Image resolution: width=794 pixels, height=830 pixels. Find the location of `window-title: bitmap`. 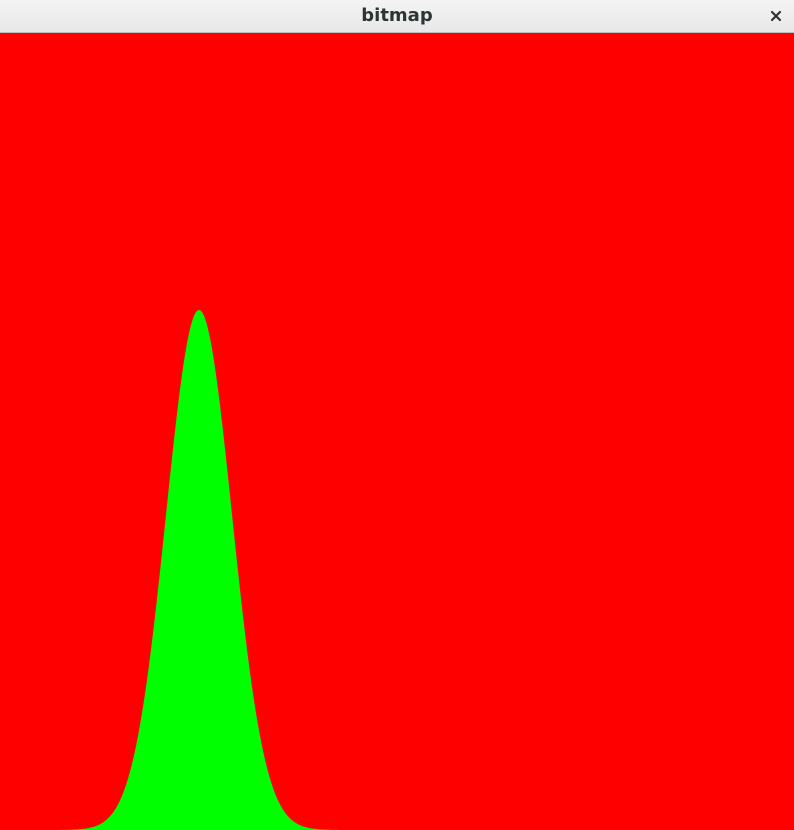

window-title: bitmap is located at coordinates (397, 15).